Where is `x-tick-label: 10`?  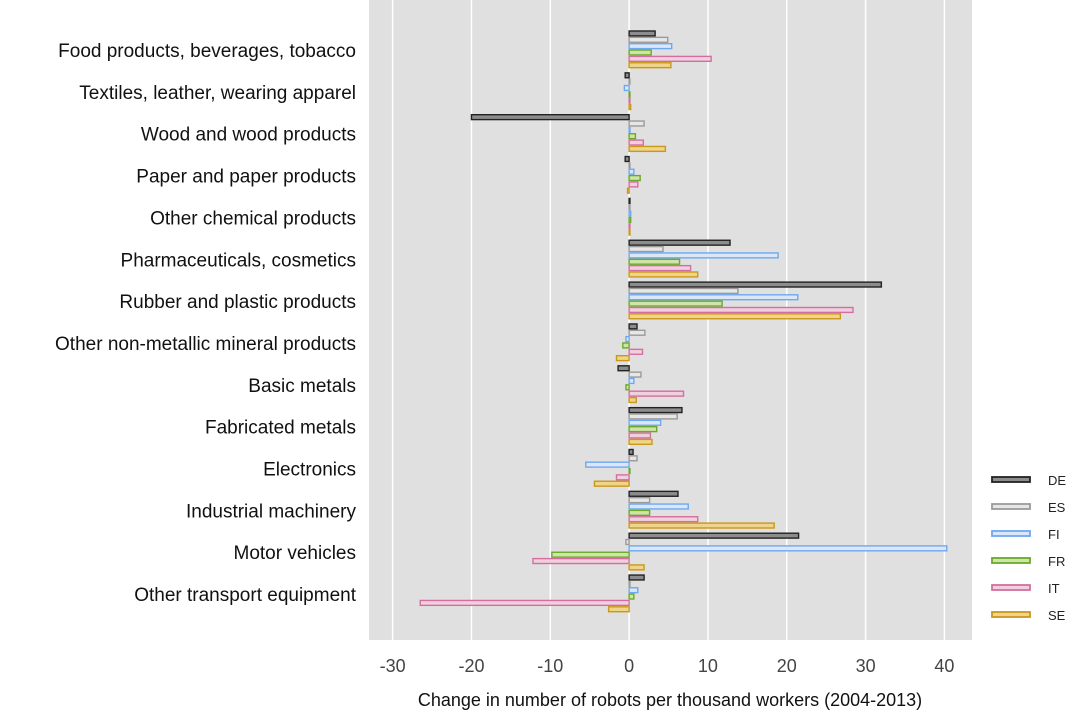 x-tick-label: 10 is located at coordinates (708, 666).